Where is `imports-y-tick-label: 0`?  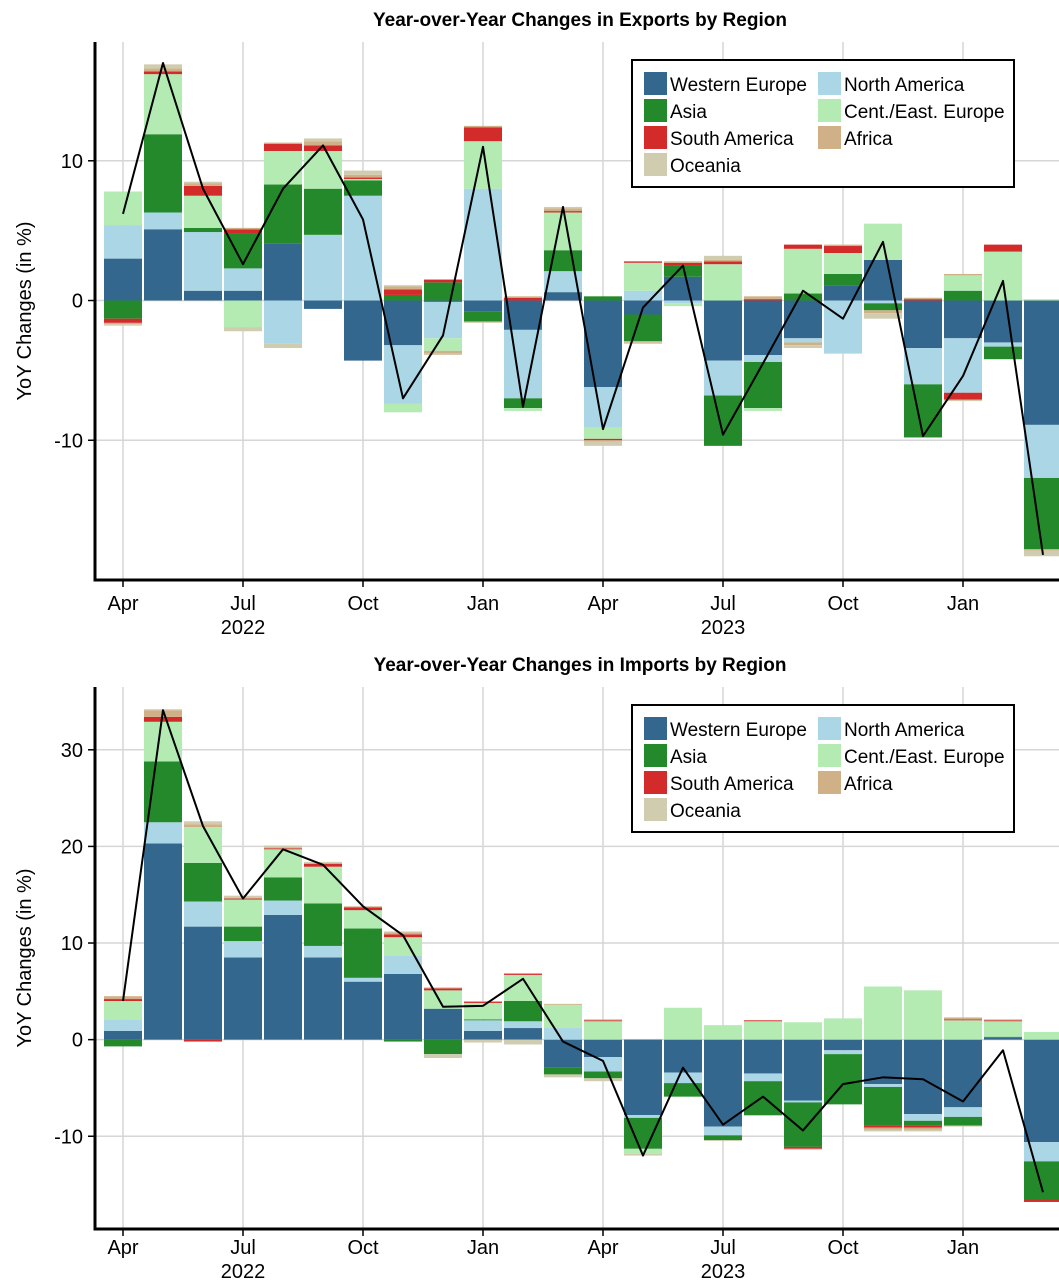
imports-y-tick-label: 0 is located at coordinates (77, 1041).